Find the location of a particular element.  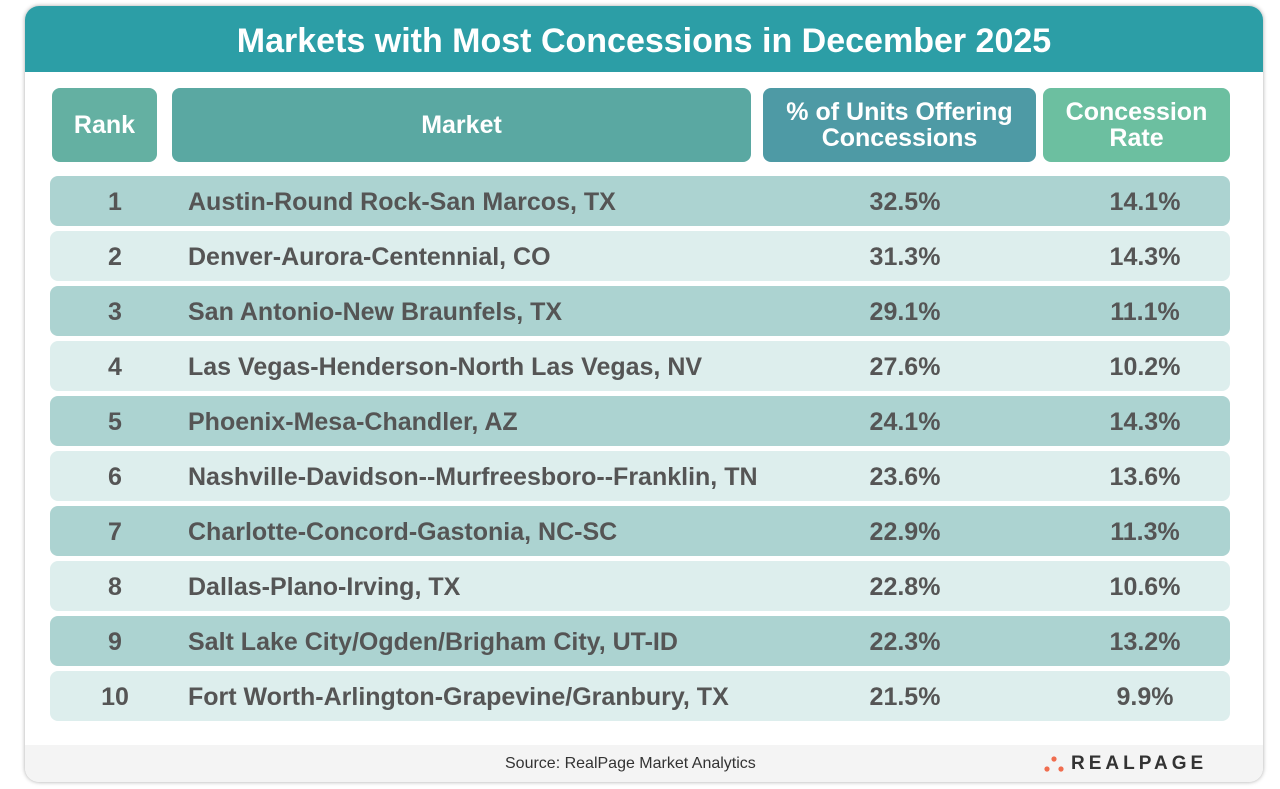

pct-units-cell: 31.3% is located at coordinates (905, 257).